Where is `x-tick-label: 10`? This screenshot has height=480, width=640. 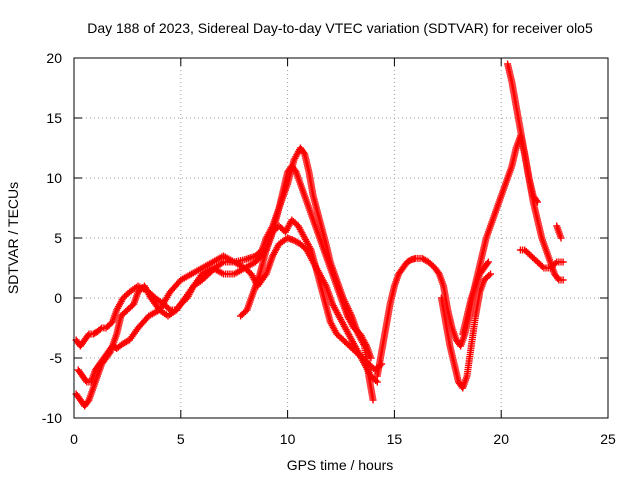 x-tick-label: 10 is located at coordinates (288, 439).